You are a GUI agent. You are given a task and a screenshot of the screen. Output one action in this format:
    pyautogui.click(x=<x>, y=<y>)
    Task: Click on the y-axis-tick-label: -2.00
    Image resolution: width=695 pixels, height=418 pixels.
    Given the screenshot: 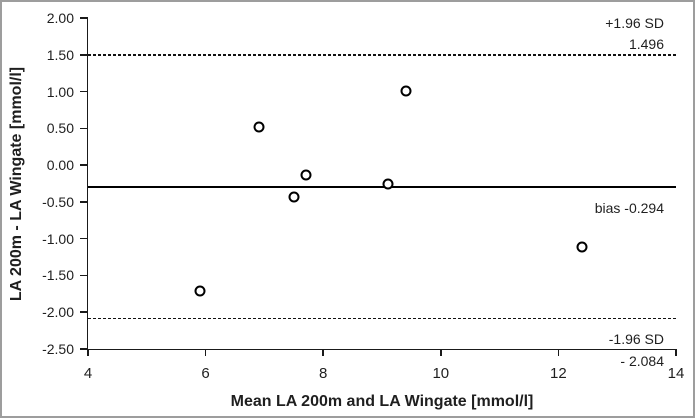 What is the action you would take?
    pyautogui.click(x=58, y=312)
    